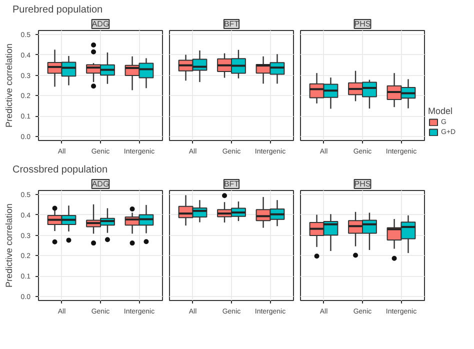 This screenshot has width=474, height=349. I want to click on legend-title: Model, so click(441, 111).